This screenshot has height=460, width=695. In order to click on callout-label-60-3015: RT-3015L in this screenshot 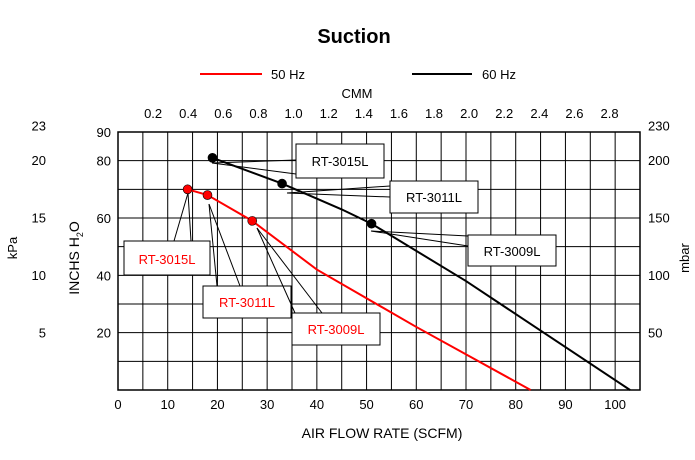, I will do `click(340, 161)`.